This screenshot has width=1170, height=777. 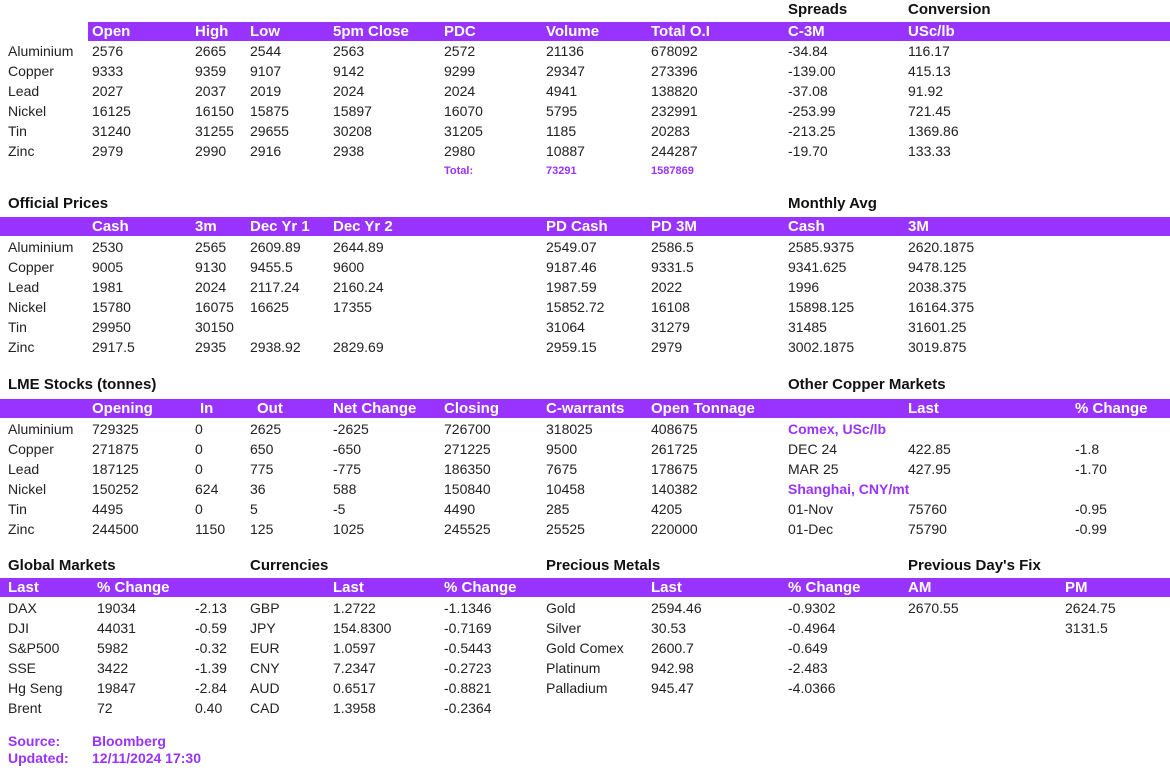 What do you see at coordinates (209, 708) in the screenshot?
I see `cell: 0.40` at bounding box center [209, 708].